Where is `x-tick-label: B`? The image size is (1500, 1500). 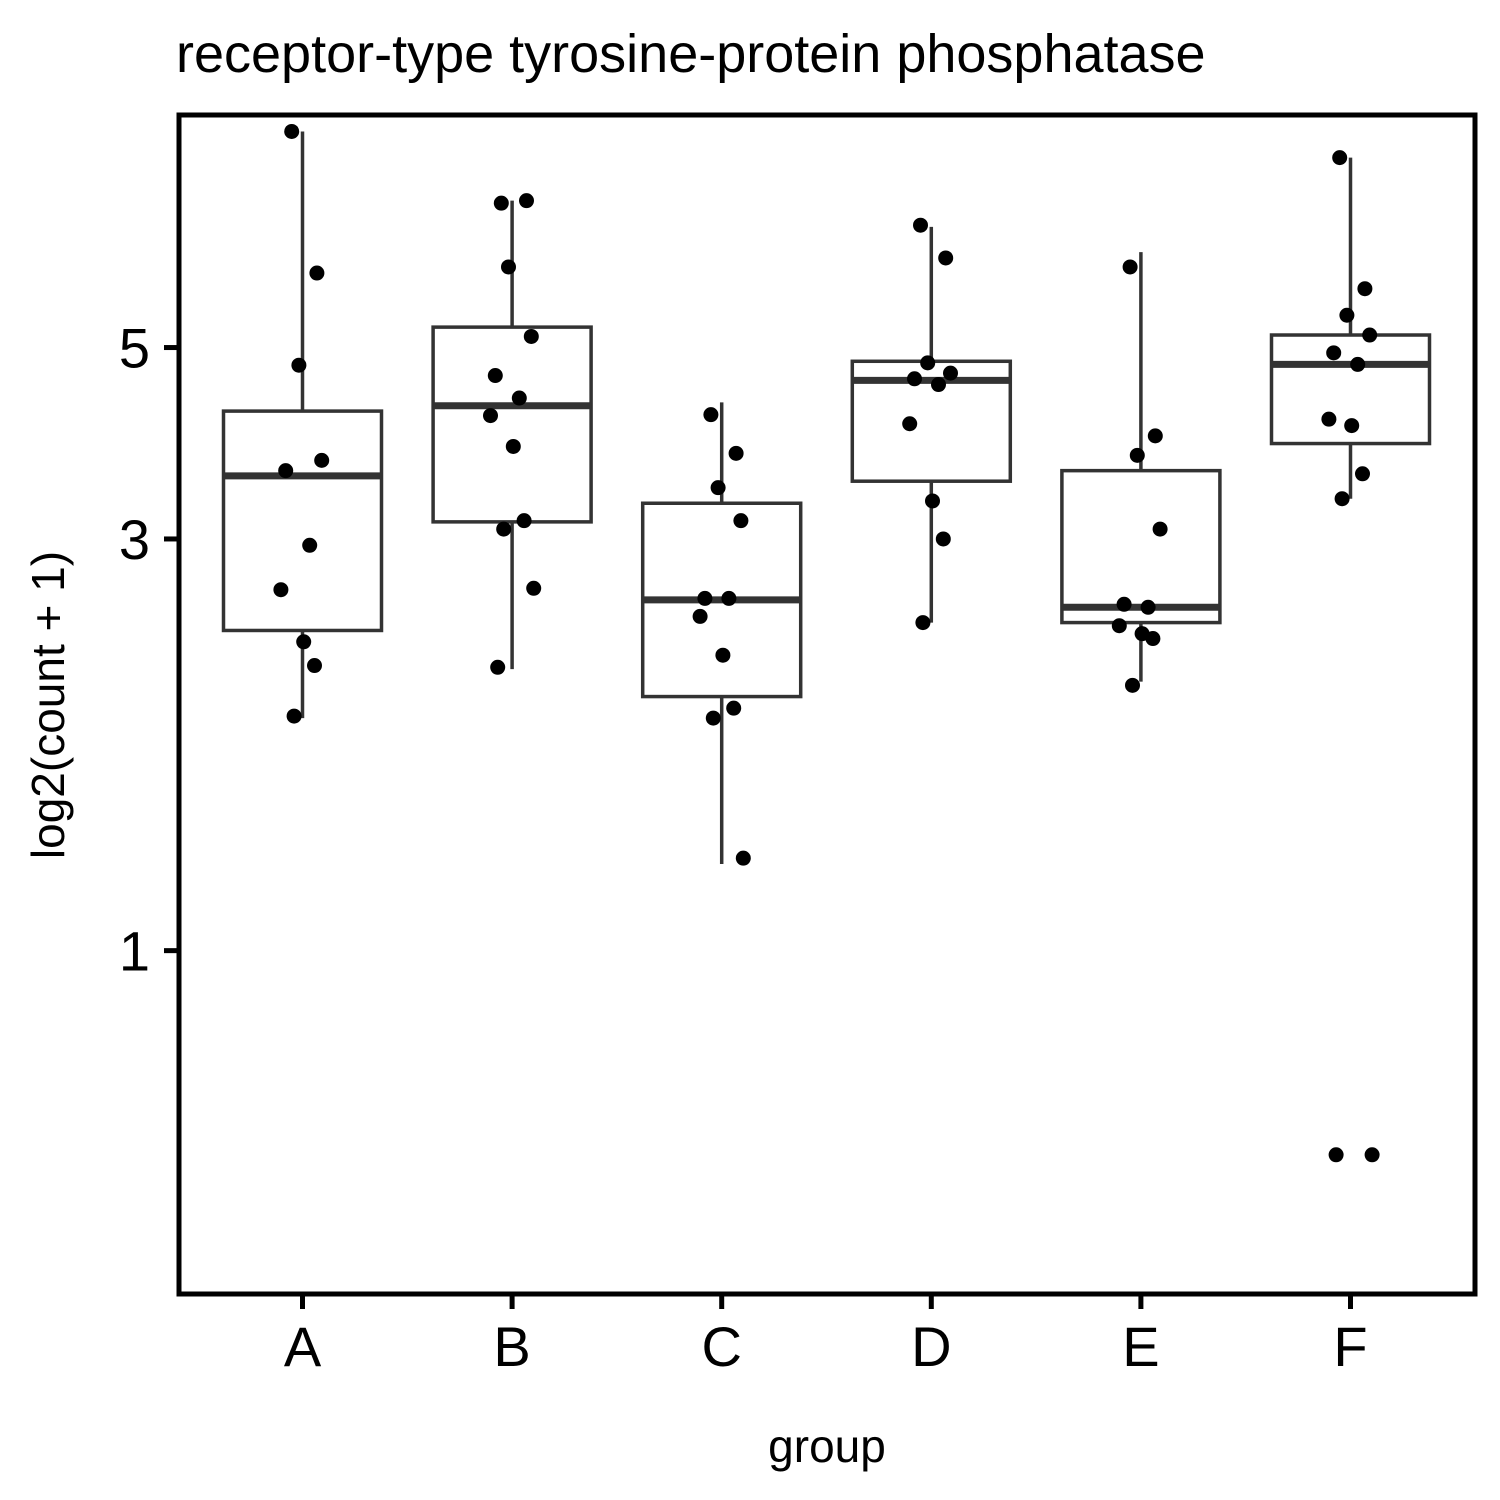 x-tick-label: B is located at coordinates (511, 1346).